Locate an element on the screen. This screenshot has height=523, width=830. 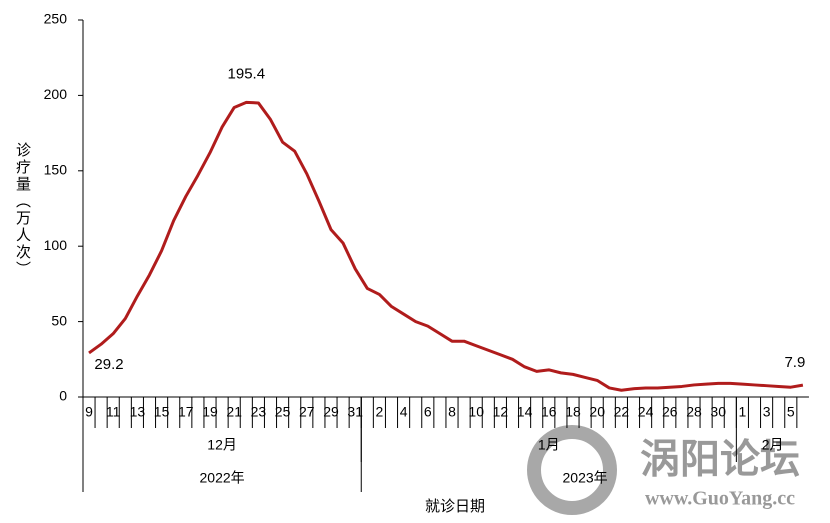
x-tick-label: 11 is located at coordinates (113, 412).